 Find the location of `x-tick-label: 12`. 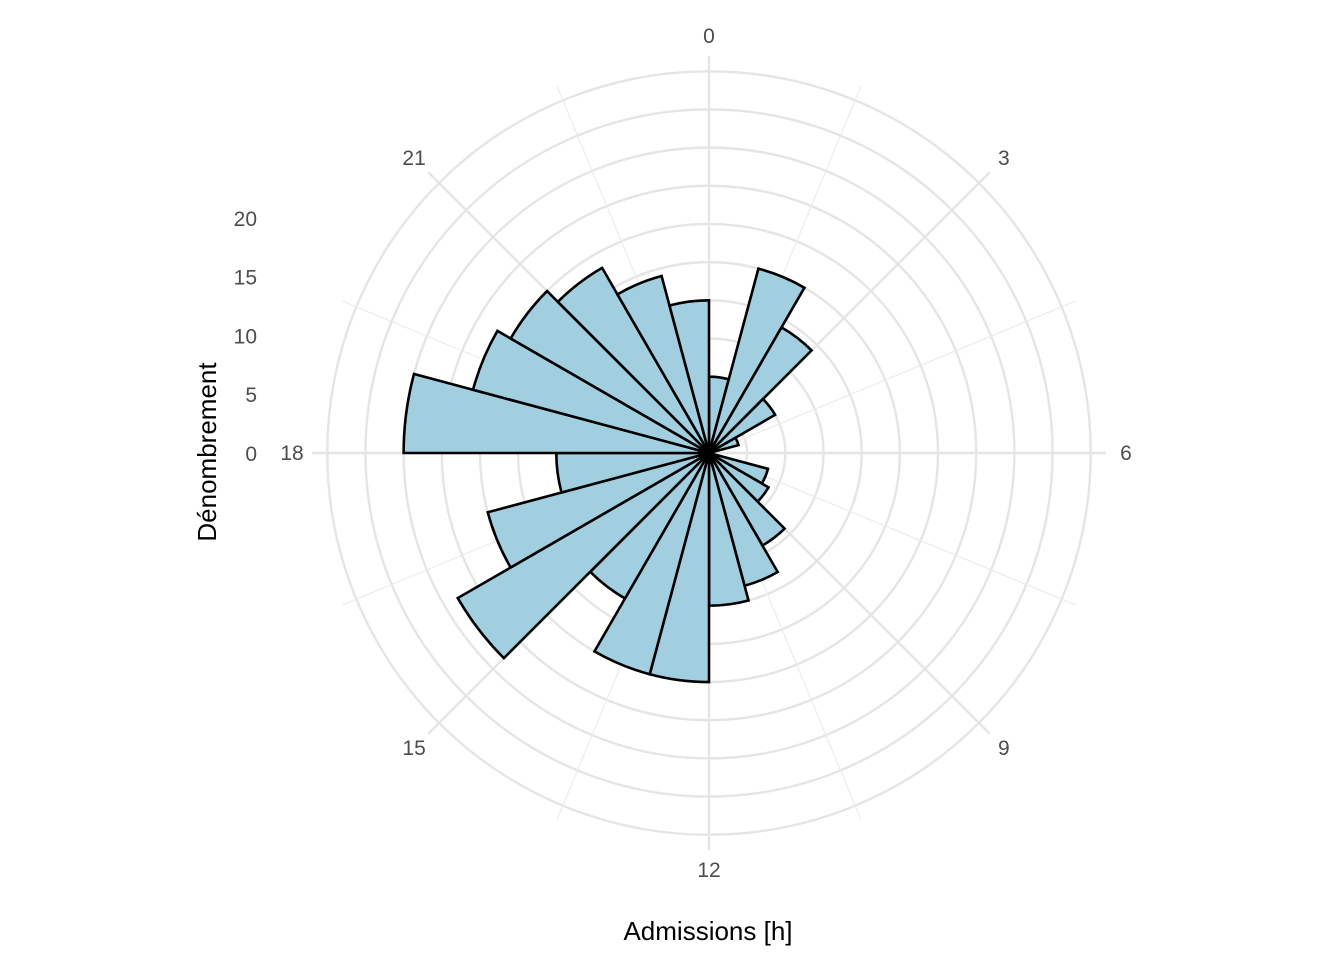

x-tick-label: 12 is located at coordinates (708, 870).